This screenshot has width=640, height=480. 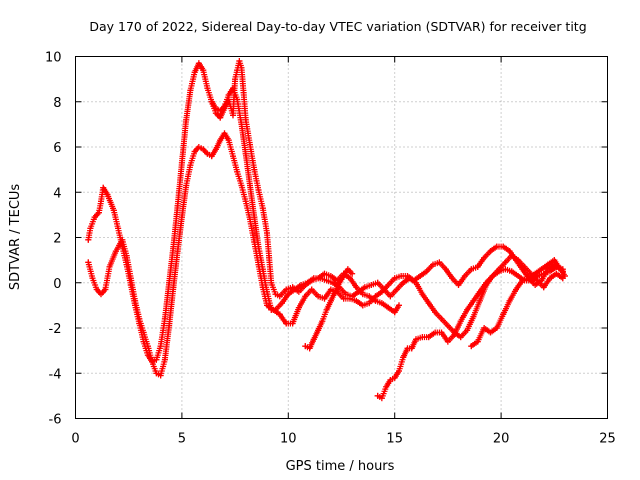 I want to click on x-tick-label: 0, so click(x=75, y=439).